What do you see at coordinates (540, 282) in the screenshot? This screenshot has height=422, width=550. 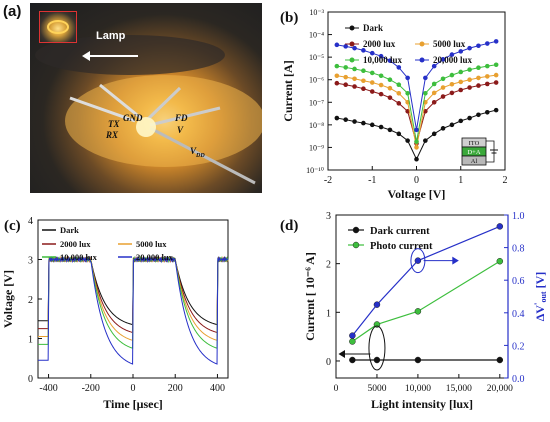 I see `y-right-axis-label-part: [V]` at bounding box center [540, 282].